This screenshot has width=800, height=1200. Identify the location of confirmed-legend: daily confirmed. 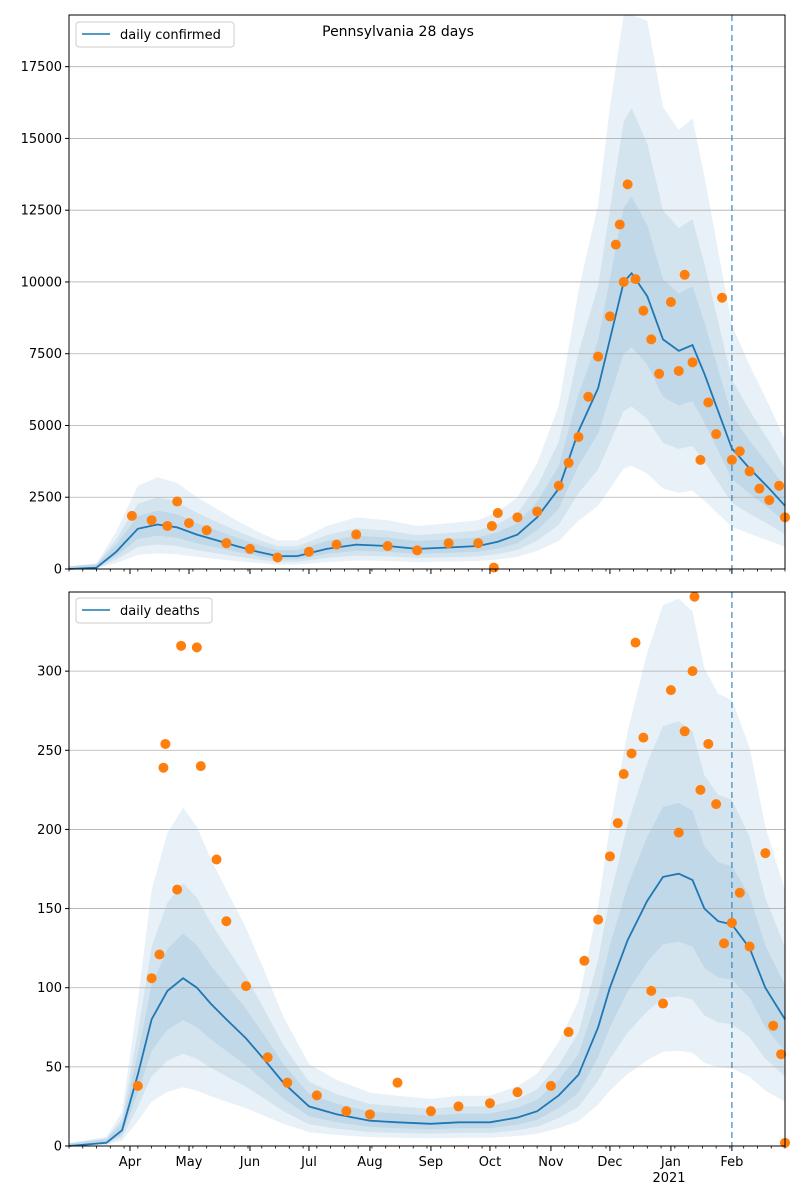
(155, 34).